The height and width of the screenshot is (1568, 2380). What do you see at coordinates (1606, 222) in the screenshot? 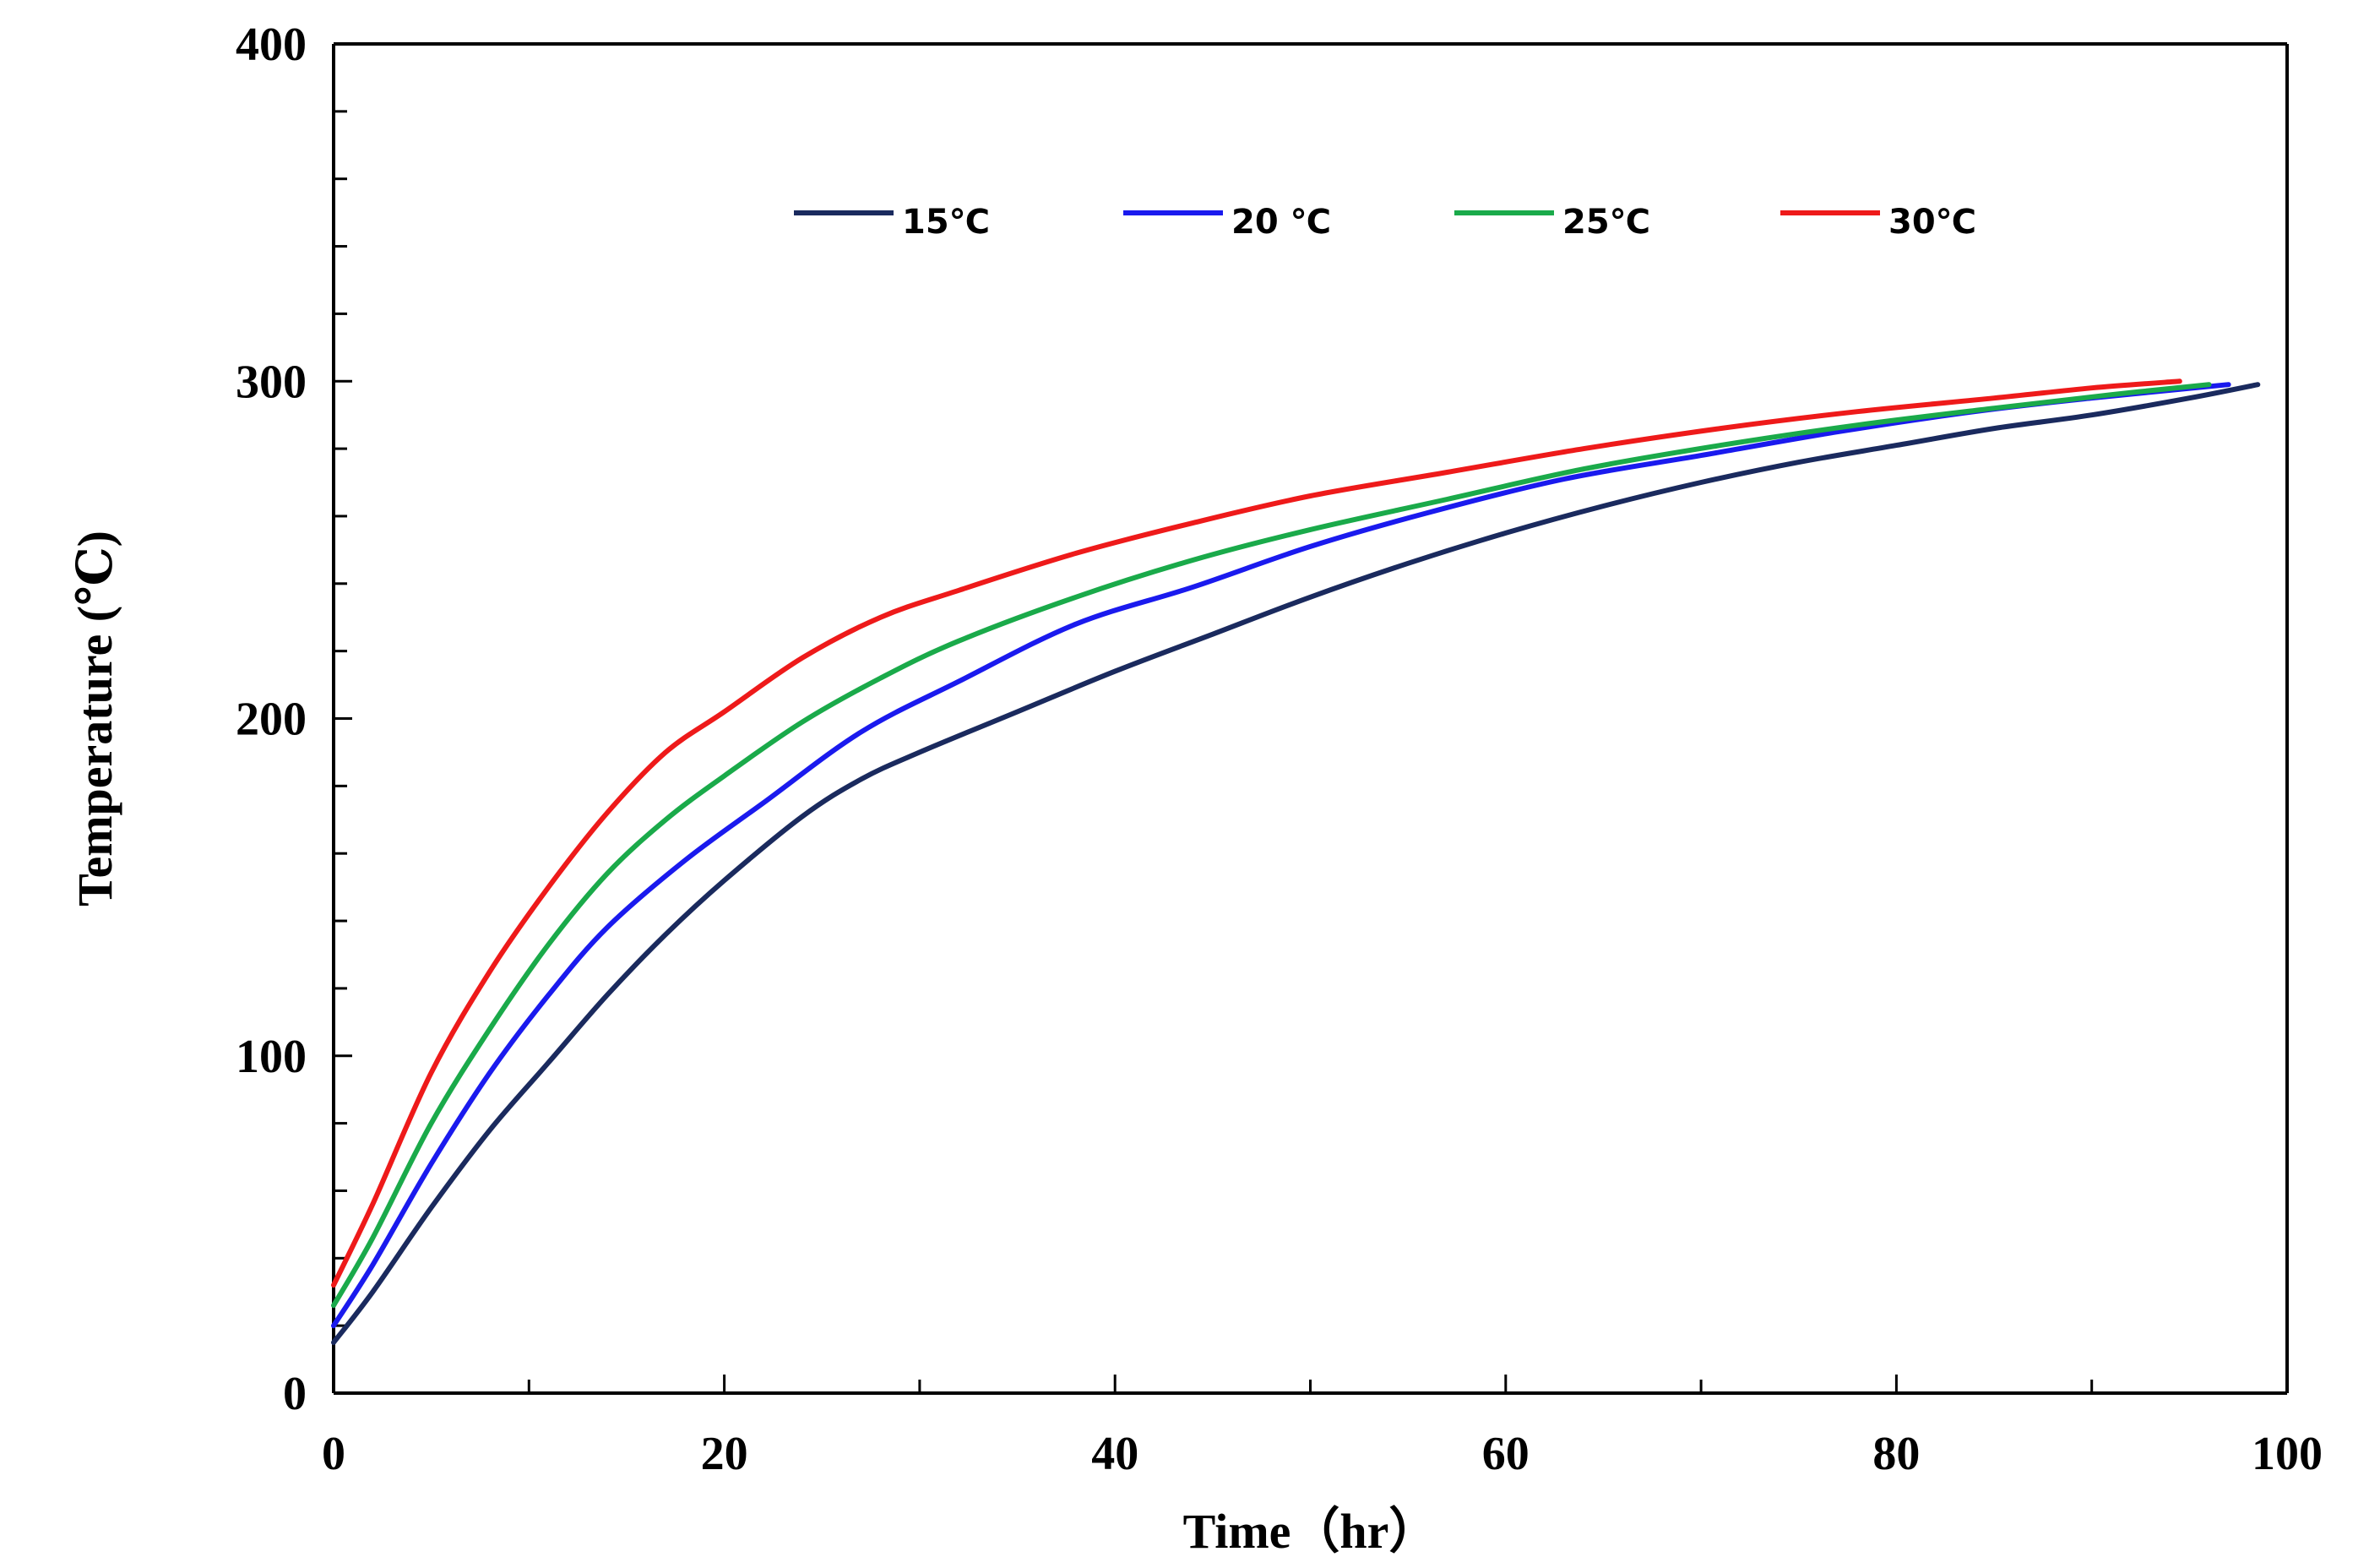
I see `legend-label-3: 25℃` at bounding box center [1606, 222].